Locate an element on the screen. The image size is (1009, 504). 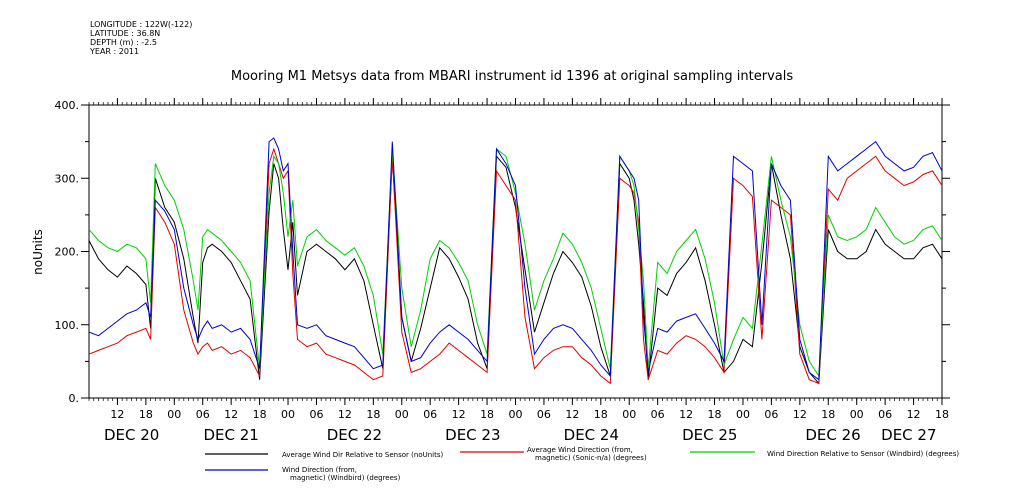
year-text: YEAR : 2011 is located at coordinates (115, 51).